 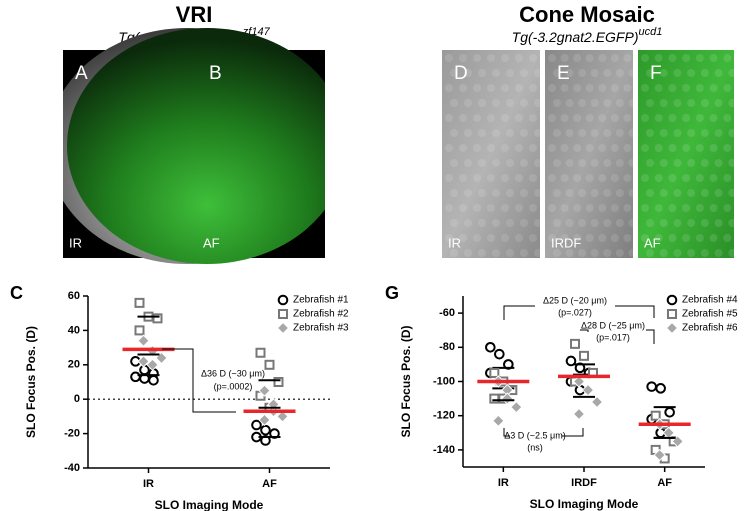 What do you see at coordinates (587, 14) in the screenshot?
I see `panel-title: Cone Mosaic` at bounding box center [587, 14].